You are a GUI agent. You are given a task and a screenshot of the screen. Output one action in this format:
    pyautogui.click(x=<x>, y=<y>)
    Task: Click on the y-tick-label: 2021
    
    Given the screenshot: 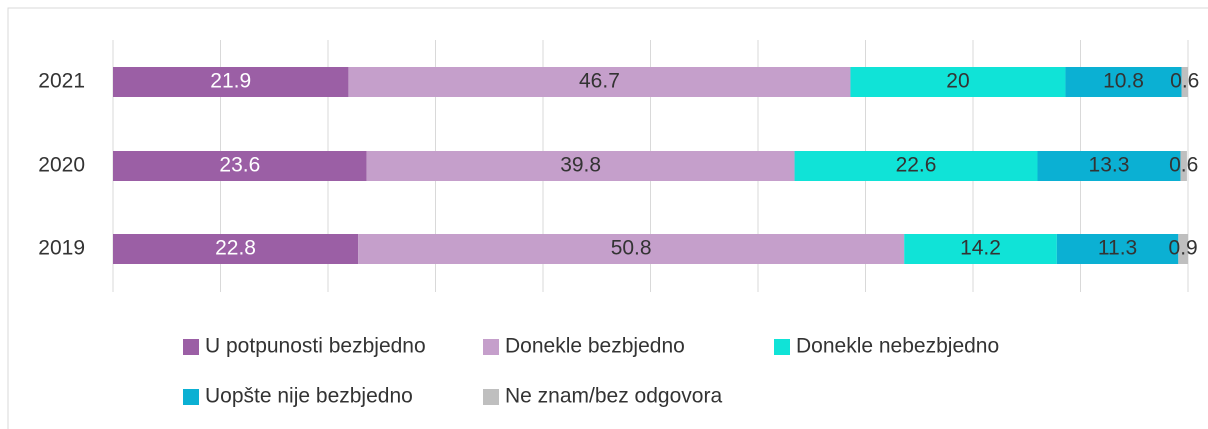 What is the action you would take?
    pyautogui.click(x=61, y=81)
    